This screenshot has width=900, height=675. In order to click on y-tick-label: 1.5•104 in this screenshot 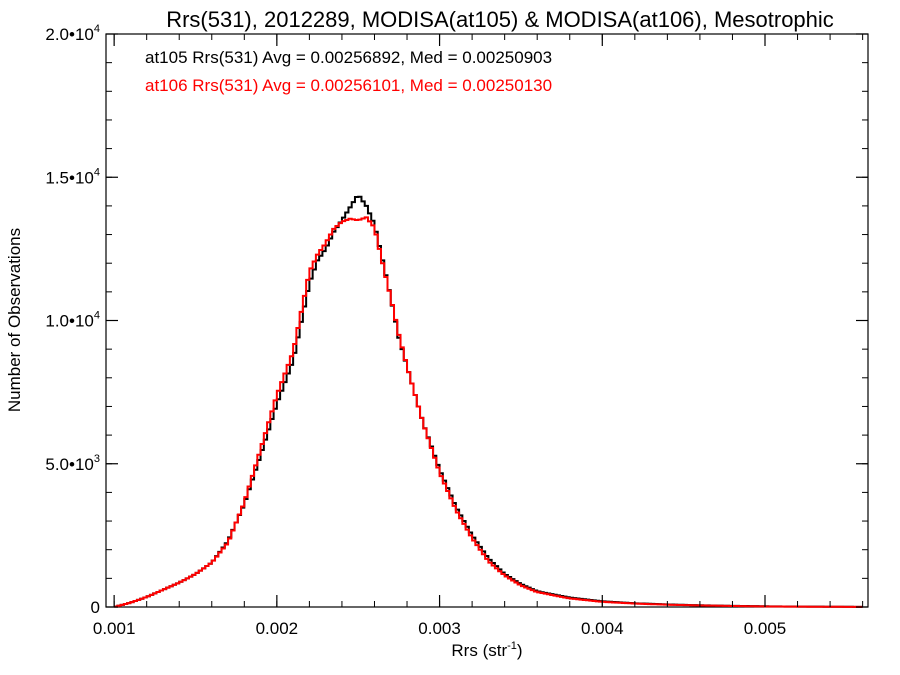, I will do `click(72, 176)`.